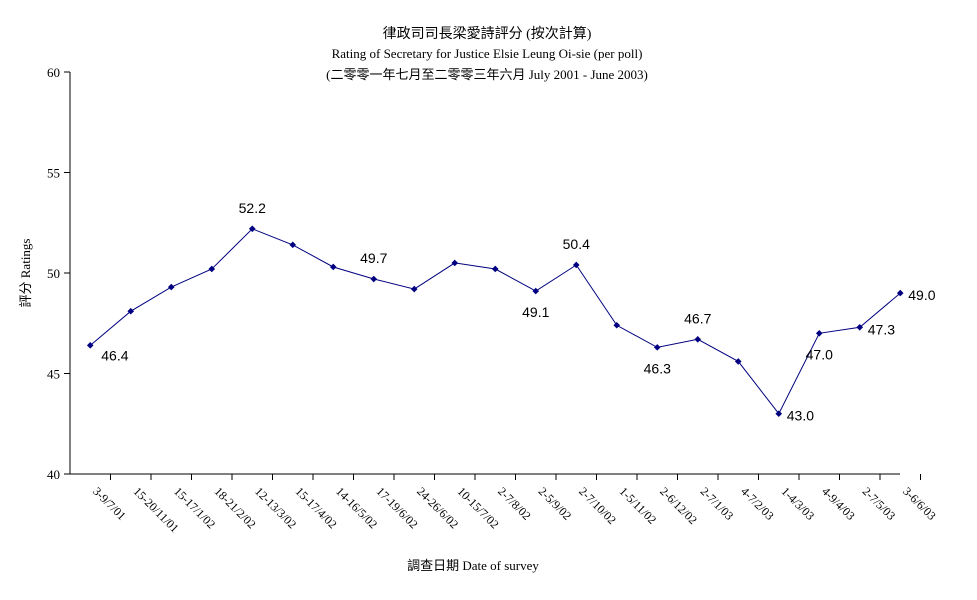 The height and width of the screenshot is (600, 977). What do you see at coordinates (473, 565) in the screenshot?
I see `x-axis-label: 調查日期 Date of survey` at bounding box center [473, 565].